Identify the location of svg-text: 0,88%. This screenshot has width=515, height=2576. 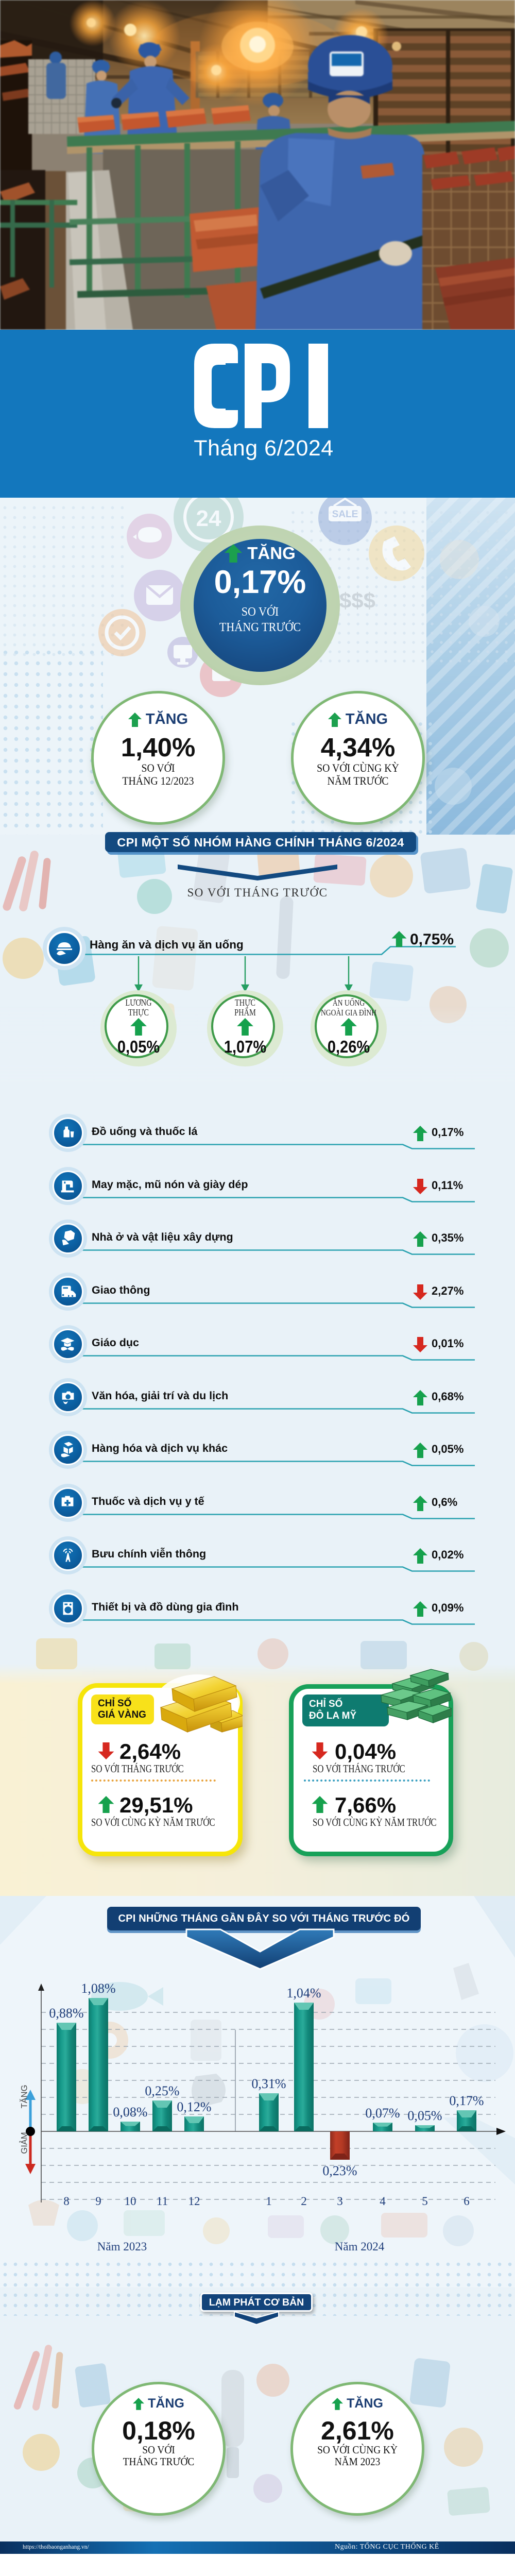
(66, 2013).